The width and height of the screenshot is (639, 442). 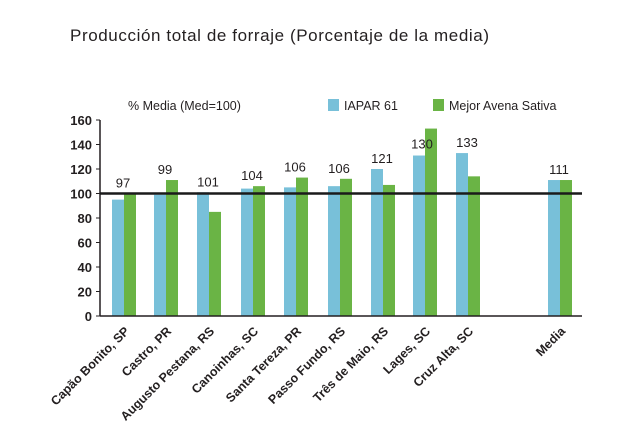 I want to click on x-tick-label: Capão Bonito, SP, so click(x=90, y=366).